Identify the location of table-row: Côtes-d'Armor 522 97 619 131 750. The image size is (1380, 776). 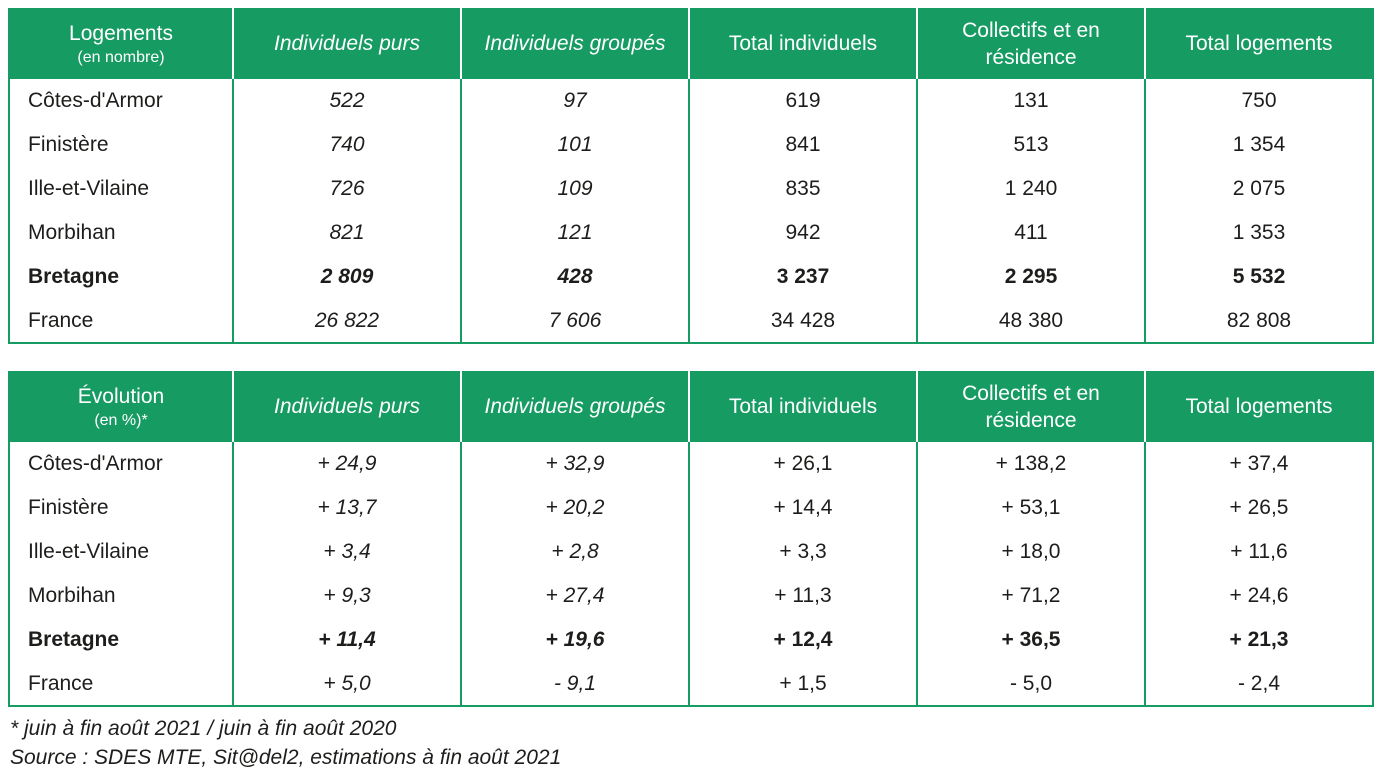
(691, 101).